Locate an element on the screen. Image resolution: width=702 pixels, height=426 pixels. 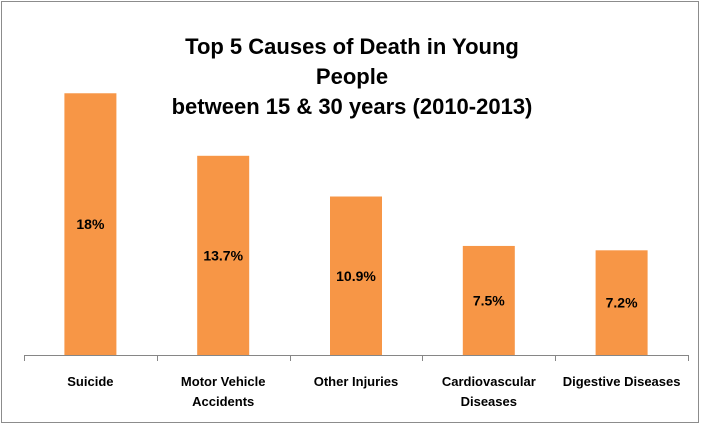
category-label: Suicide is located at coordinates (90, 381).